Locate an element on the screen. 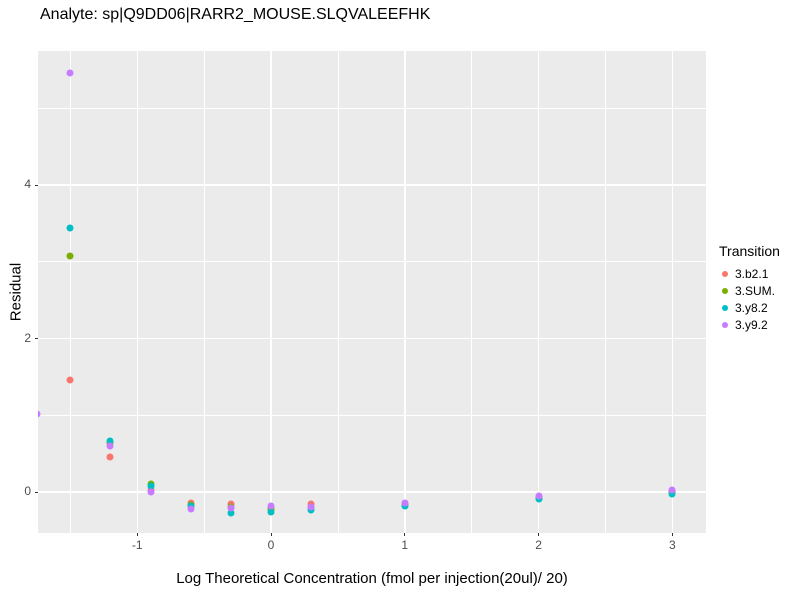  legend-title: Transition is located at coordinates (749, 251).